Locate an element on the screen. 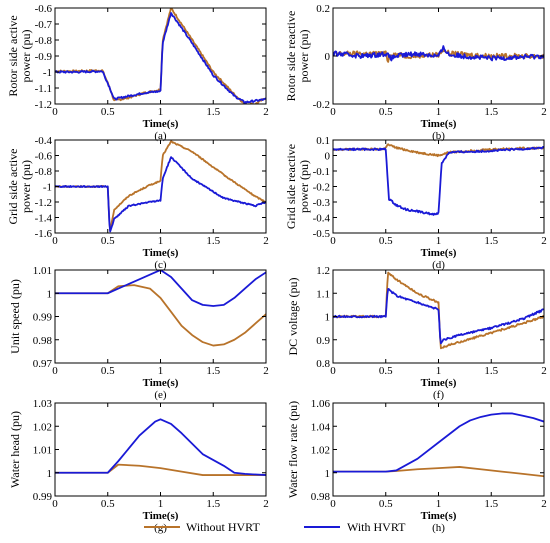 This screenshot has height=543, width=550. y-axis-label: Grid side active is located at coordinates (13, 187).